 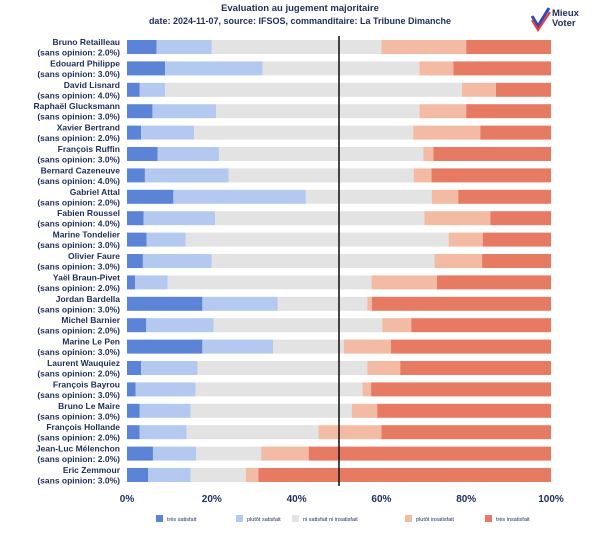 I want to click on candidate-label: Bruno Le Maire, so click(x=89, y=406).